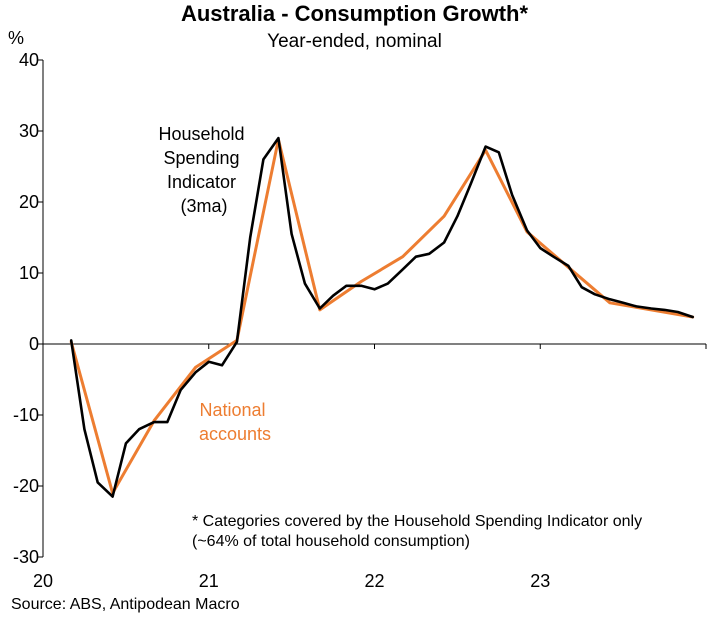 Image resolution: width=709 pixels, height=617 pixels. What do you see at coordinates (354, 41) in the screenshot?
I see `chart-subtitle: Year-ended, nominal` at bounding box center [354, 41].